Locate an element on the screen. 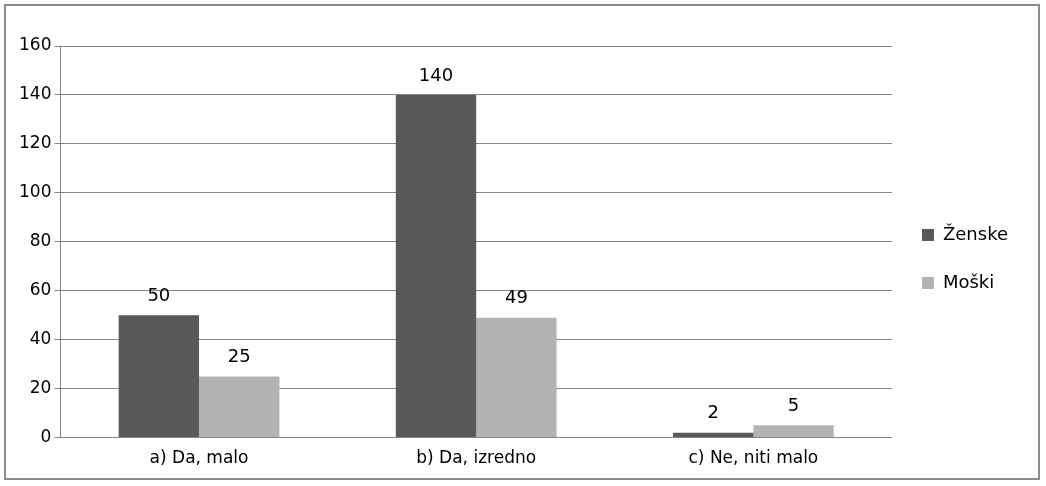 This screenshot has width=1046, height=486. x-tick-label: a) Da, malo is located at coordinates (199, 457).